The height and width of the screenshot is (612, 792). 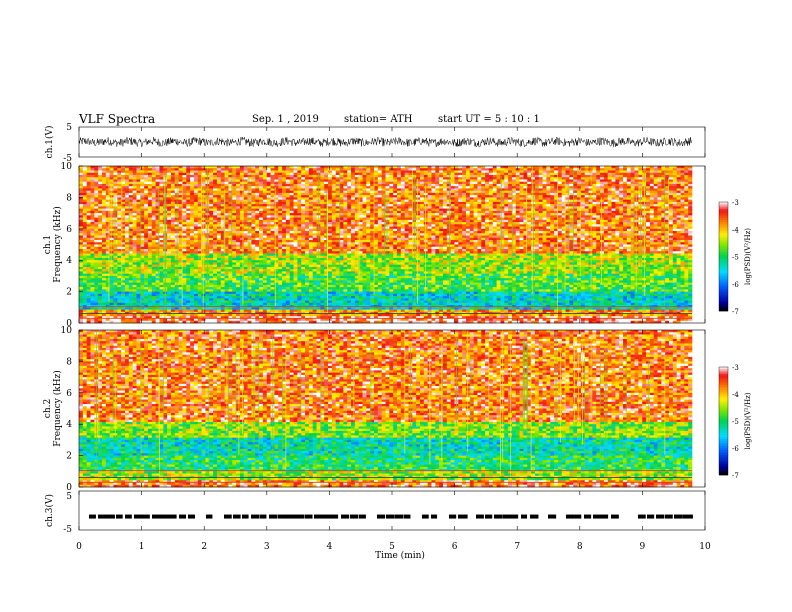 I want to click on ch3-ytick-label: 5, so click(x=69, y=497).